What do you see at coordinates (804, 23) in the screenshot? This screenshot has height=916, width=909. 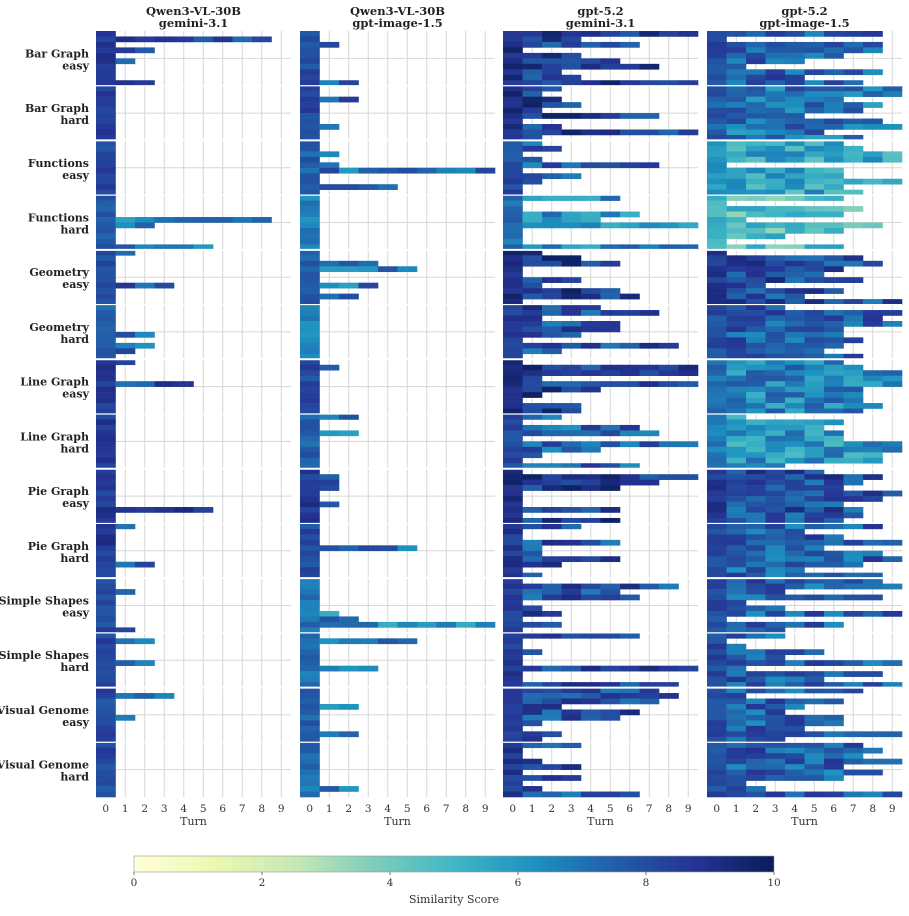 I see `panel-title-line2: gpt-image-1.5` at bounding box center [804, 23].